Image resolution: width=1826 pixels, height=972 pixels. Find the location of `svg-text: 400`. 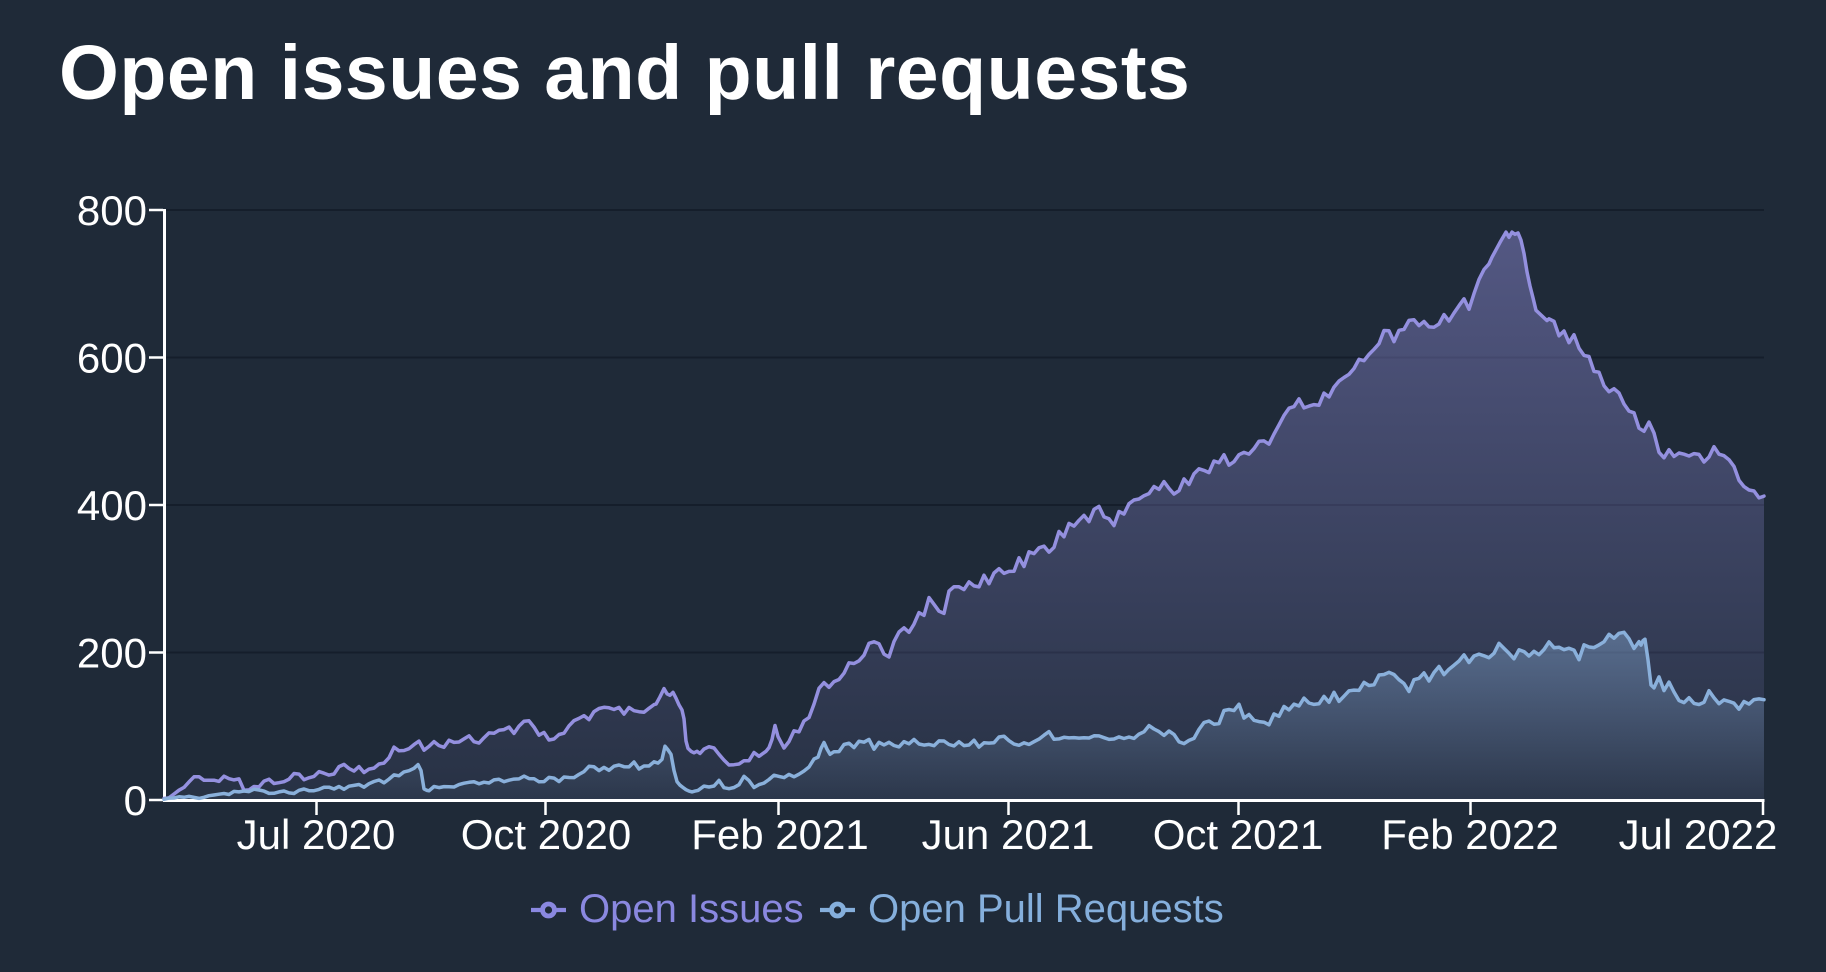

svg-text: 400 is located at coordinates (112, 505).